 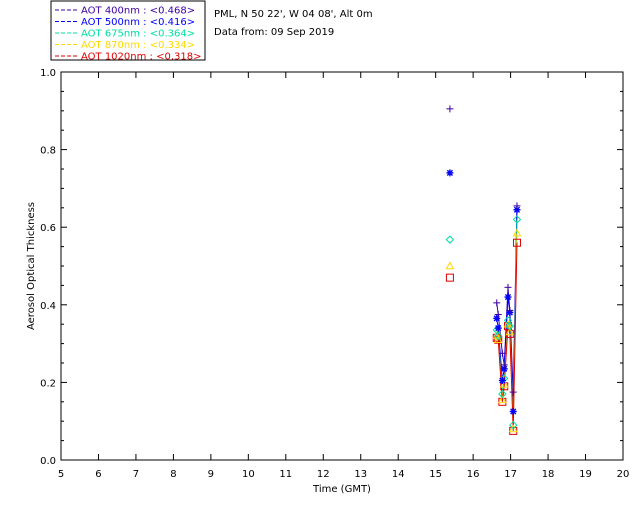 I want to click on x-axis-title: Time (GMT), so click(x=341, y=489).